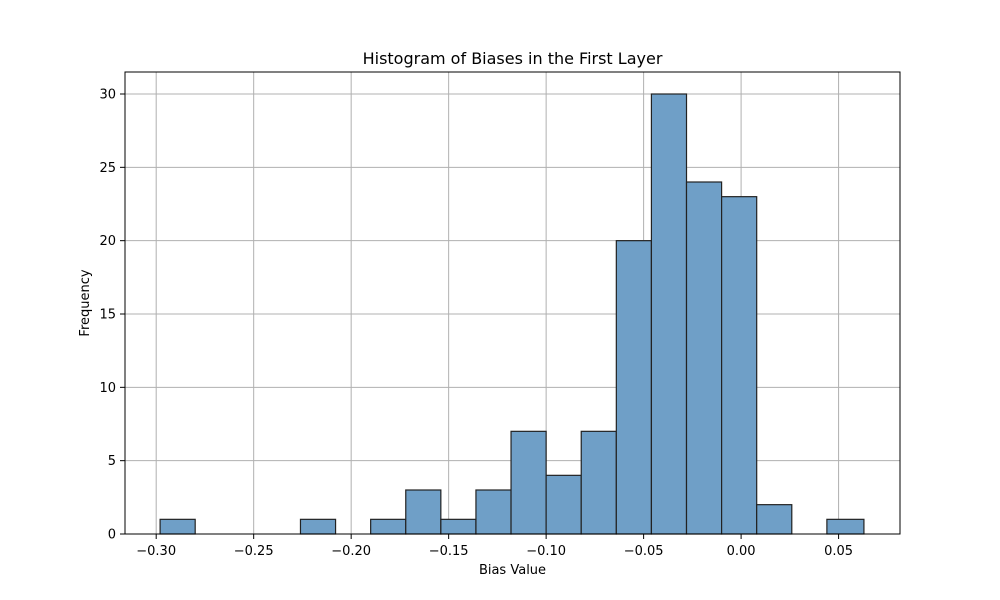  I want to click on x-axis: −0.30 −0.25 −0.20 −0.15 −0.10 −0.05 0.00 0.05, so click(494, 546).